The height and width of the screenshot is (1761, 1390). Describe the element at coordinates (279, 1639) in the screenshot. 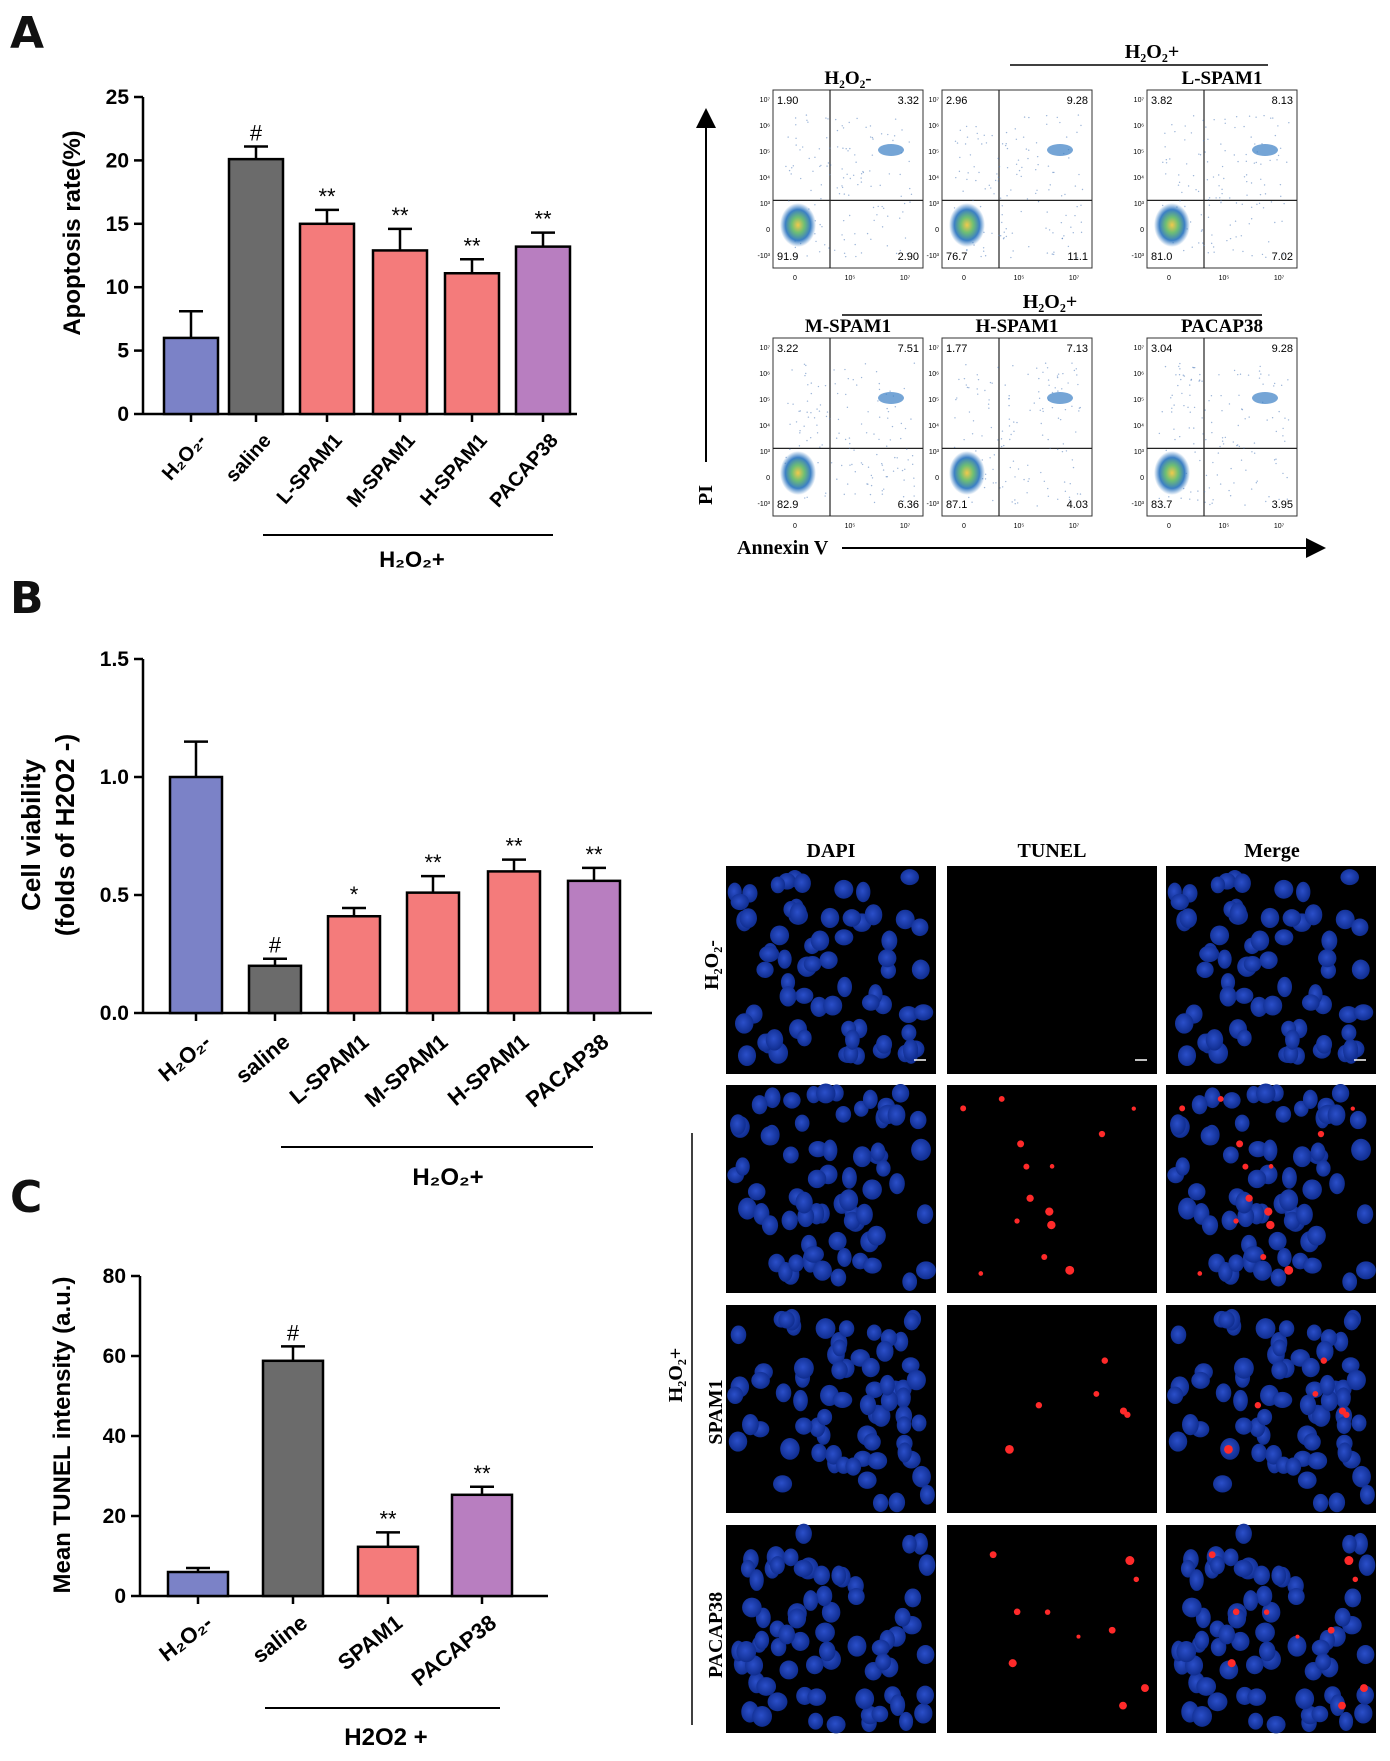

I see `x-tick-label: saline` at that location.